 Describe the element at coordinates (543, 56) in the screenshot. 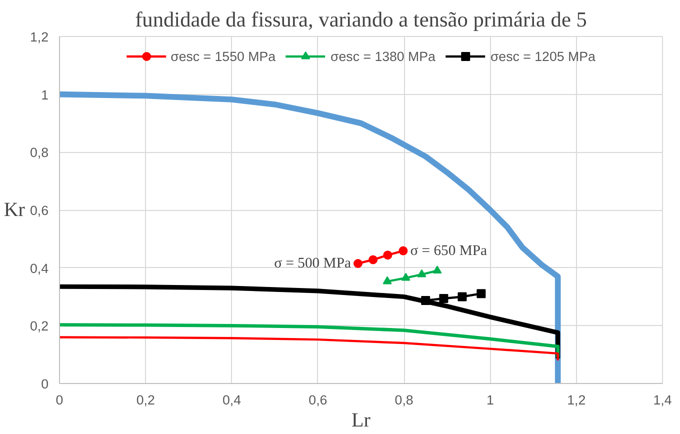

I see `legend-label: σesc = 1205 MPa` at that location.